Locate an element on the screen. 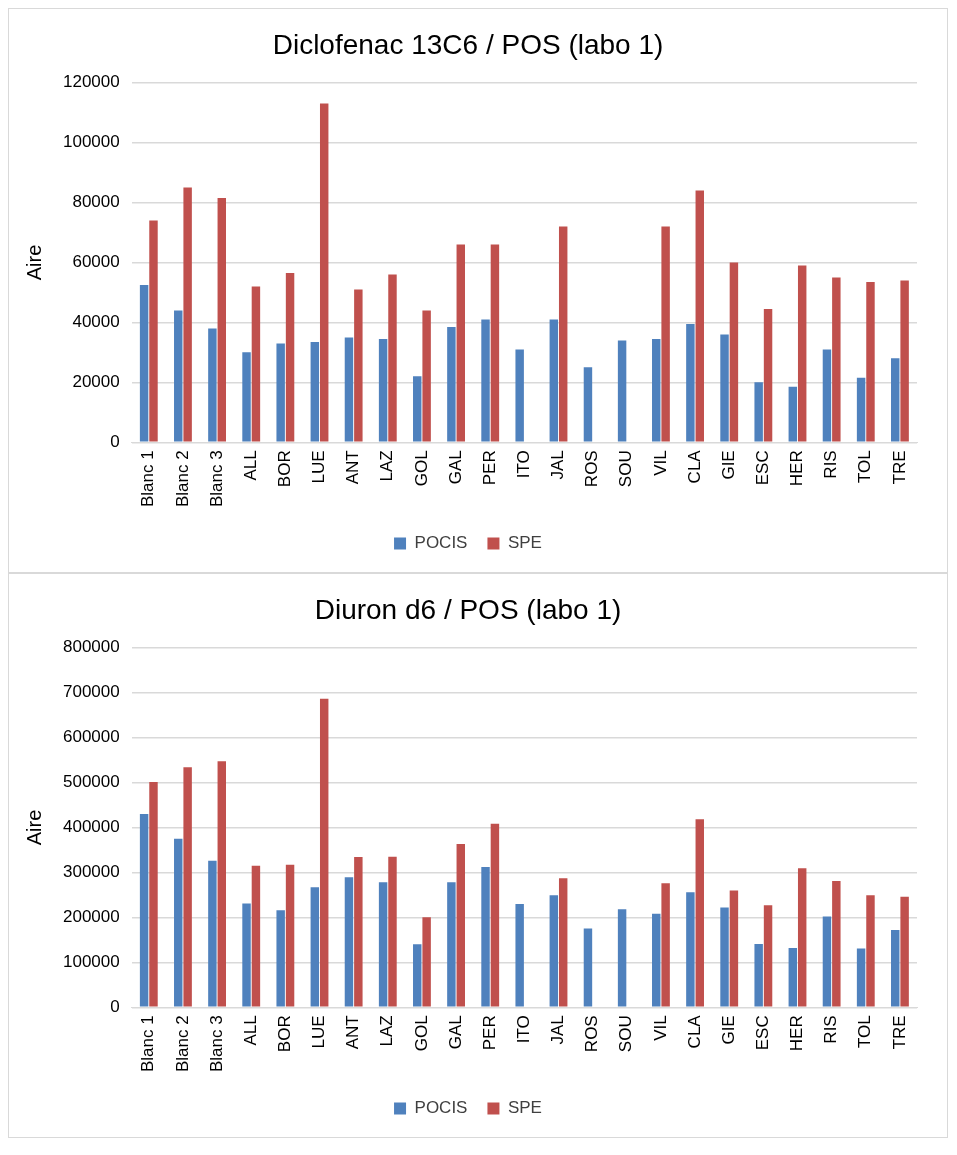 Image resolution: width=957 pixels, height=1155 pixels. y-tick-label: 500000 is located at coordinates (91, 782).